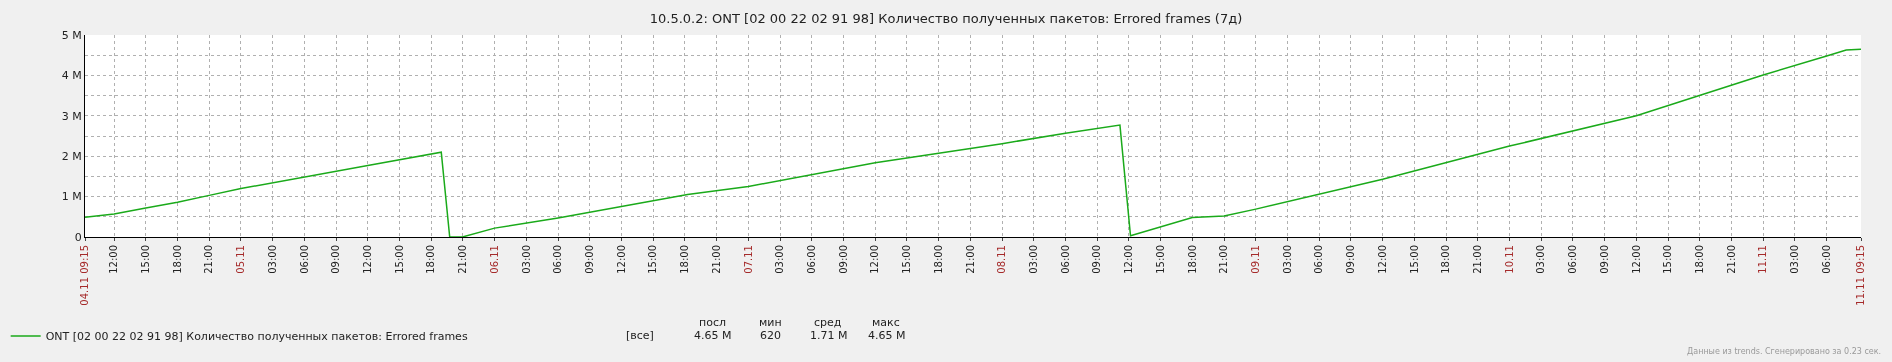 The width and height of the screenshot is (1892, 362). Describe the element at coordinates (828, 322) in the screenshot. I see `text: сред` at that location.